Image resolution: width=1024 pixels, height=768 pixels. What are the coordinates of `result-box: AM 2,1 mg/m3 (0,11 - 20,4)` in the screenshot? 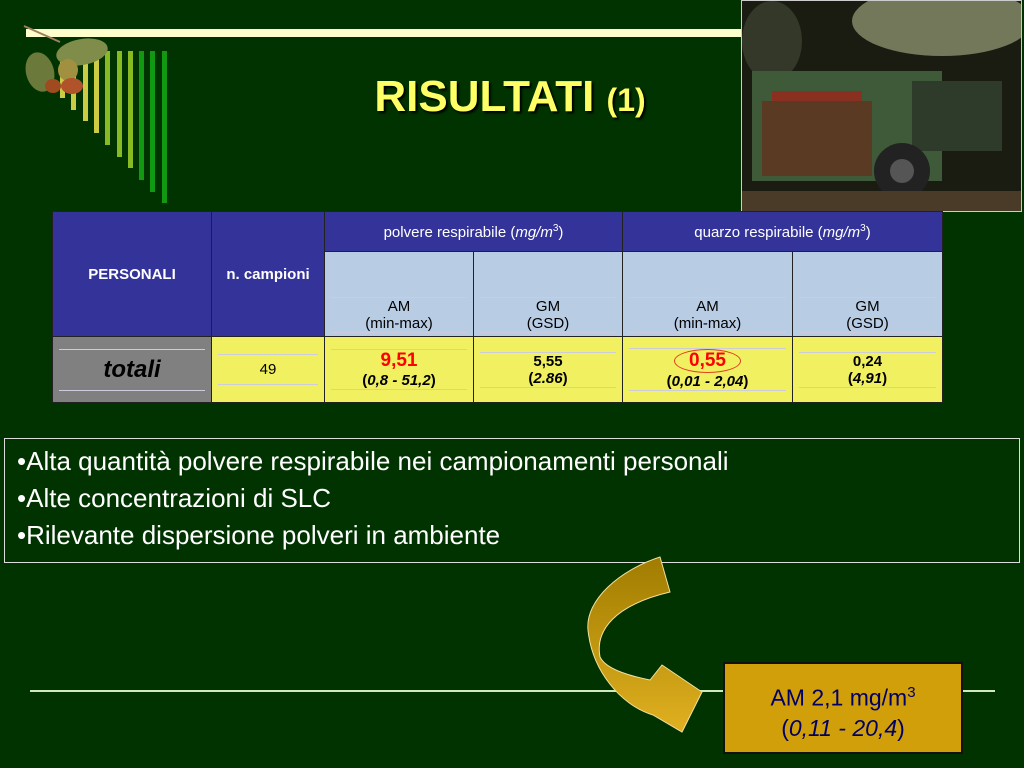 It's located at (843, 708).